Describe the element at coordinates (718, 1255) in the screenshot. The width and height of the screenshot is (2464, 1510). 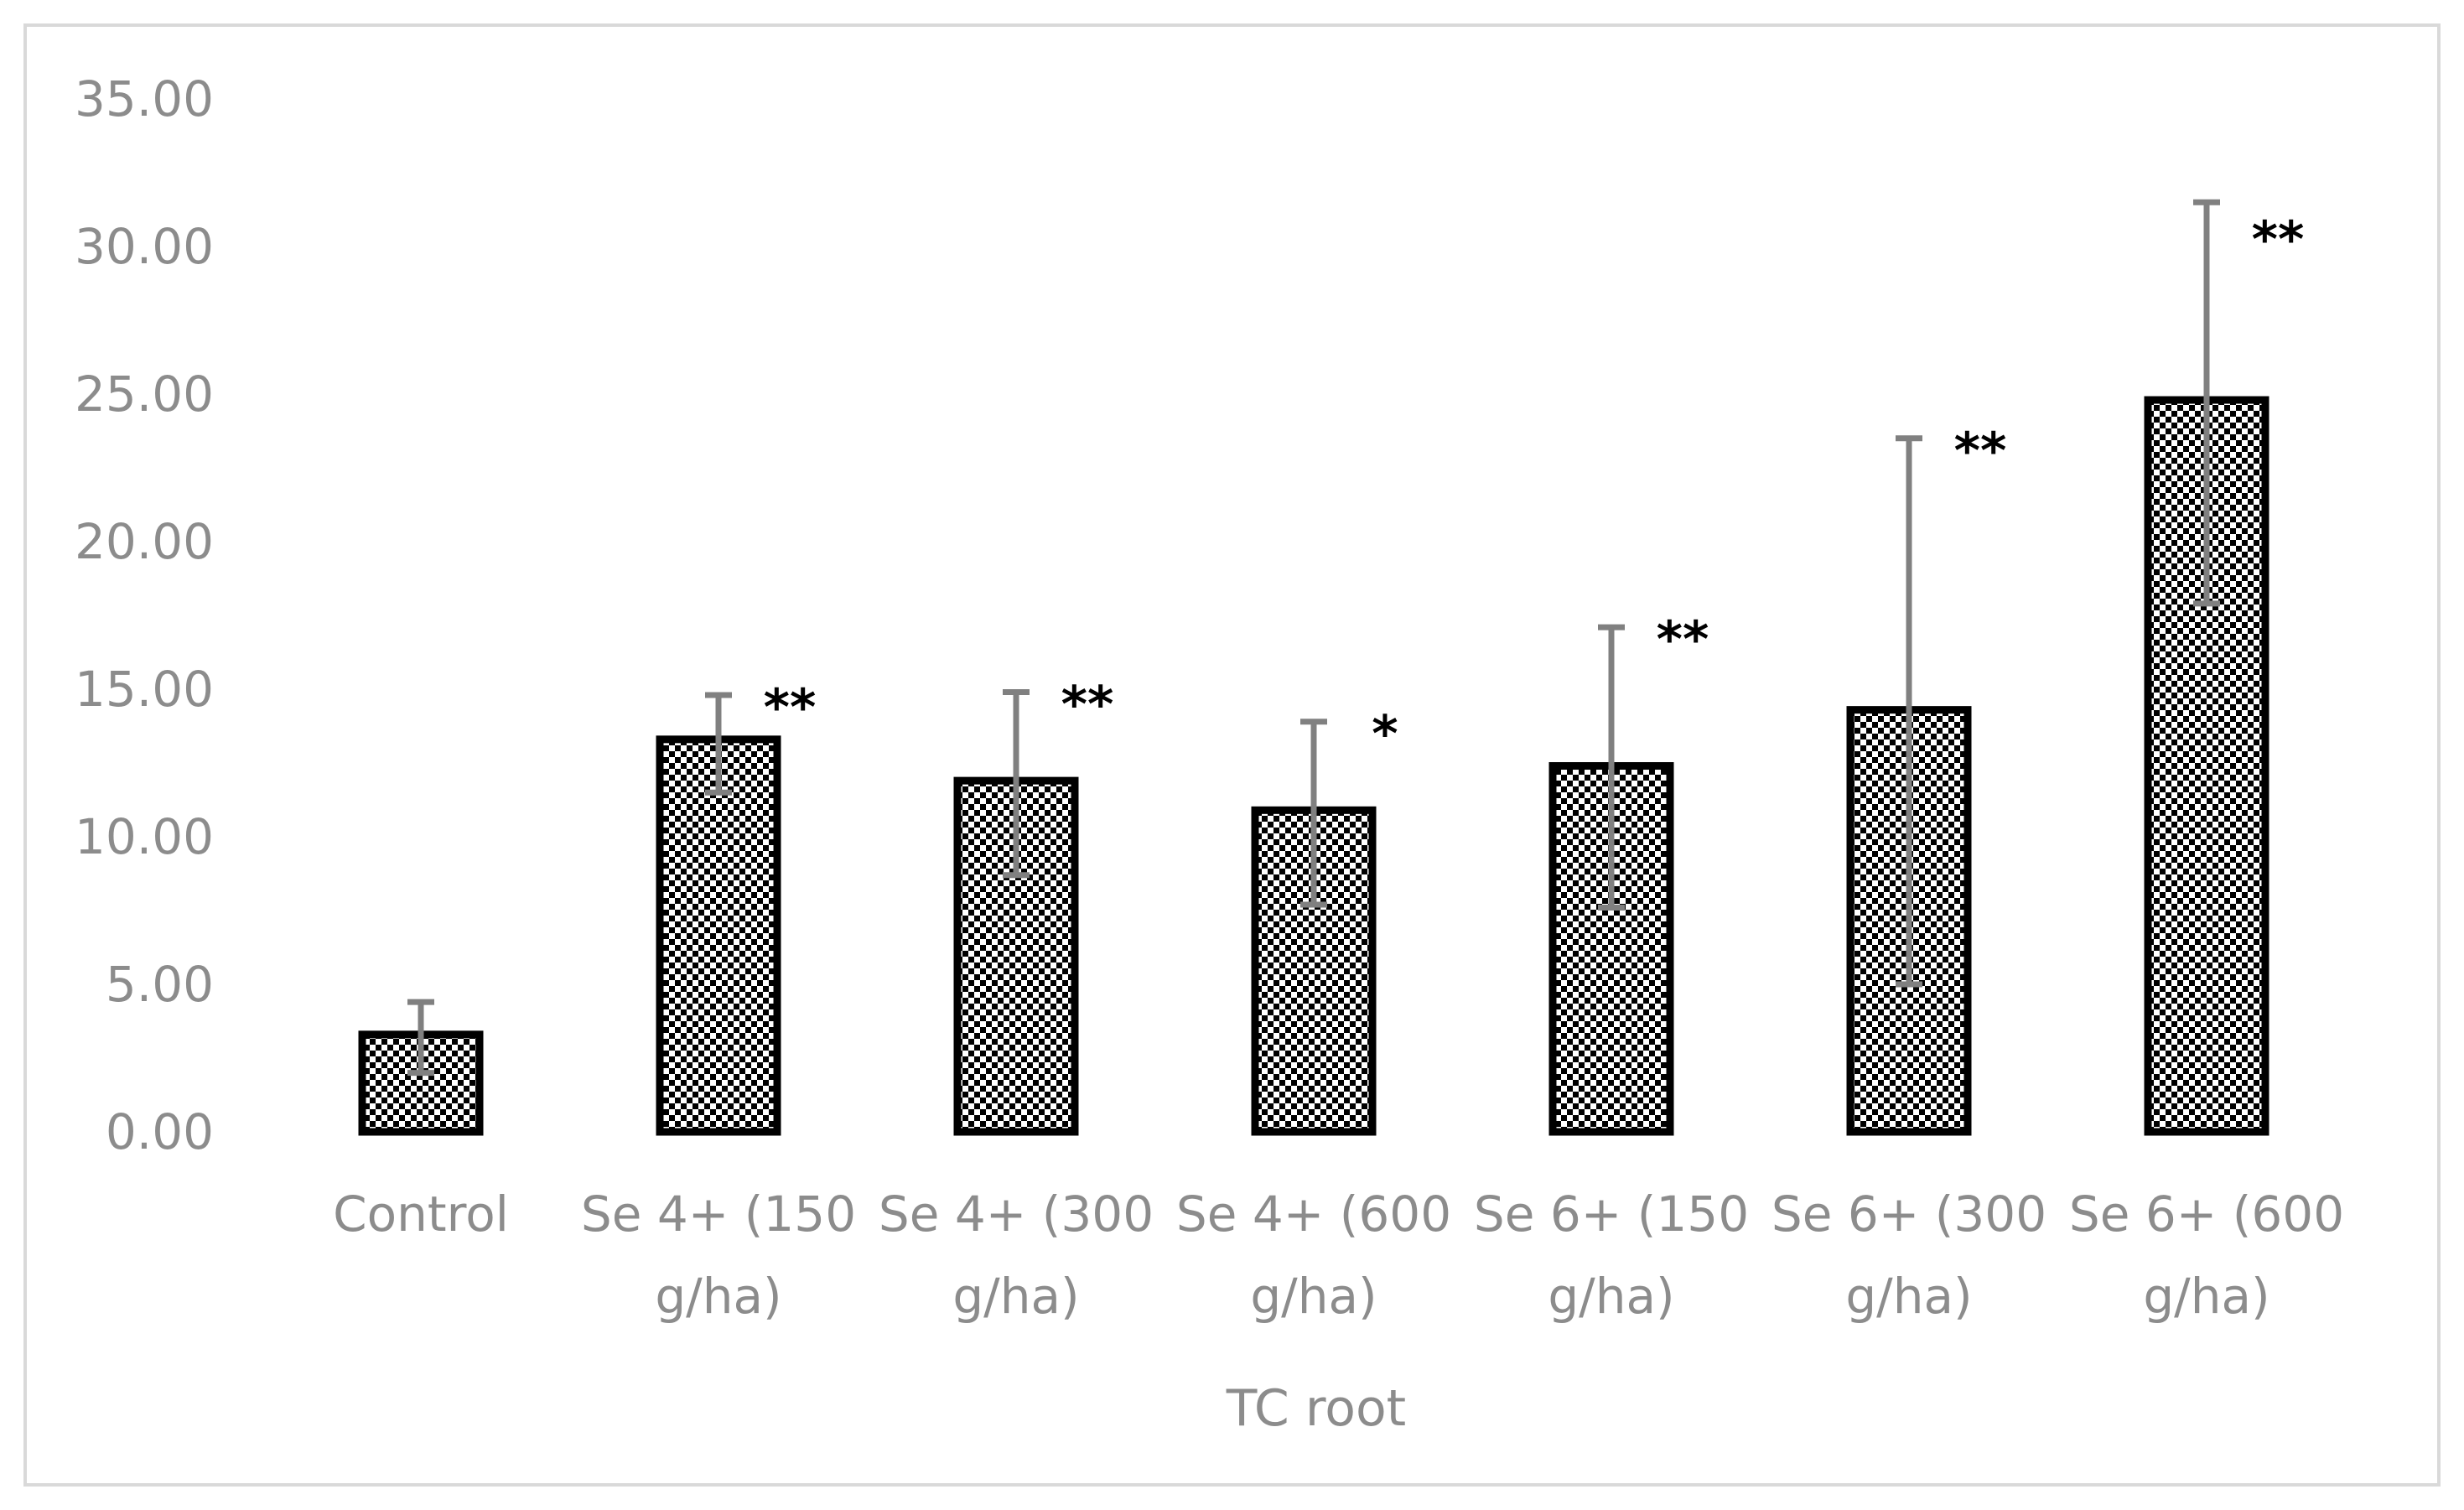
I see `x-tick-label: Se 4+ (150 g/ha)` at that location.